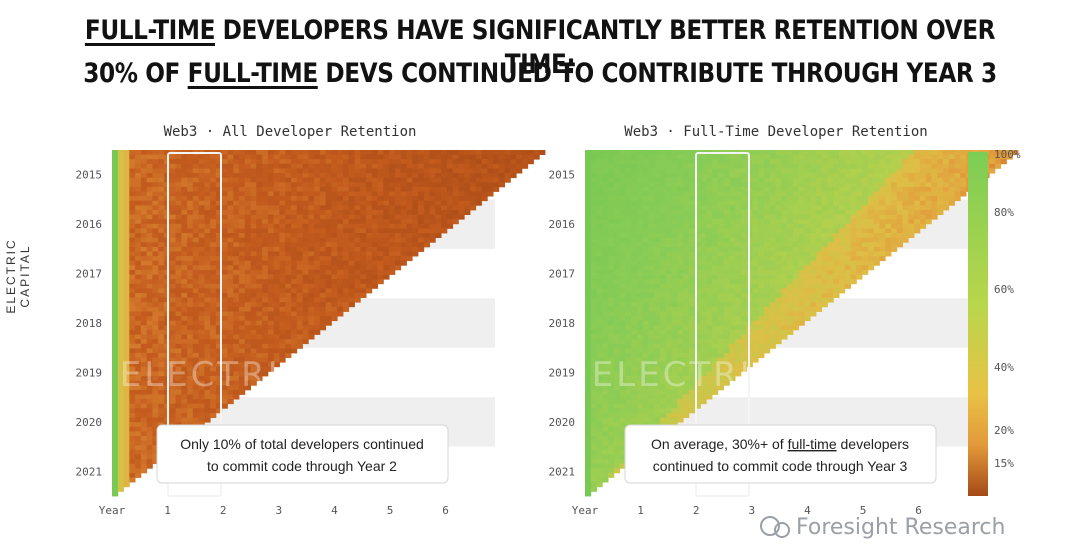 This screenshot has height=548, width=1080. What do you see at coordinates (775, 132) in the screenshot?
I see `right-chart-title: Web3 · Full-Time Developer Retention` at bounding box center [775, 132].